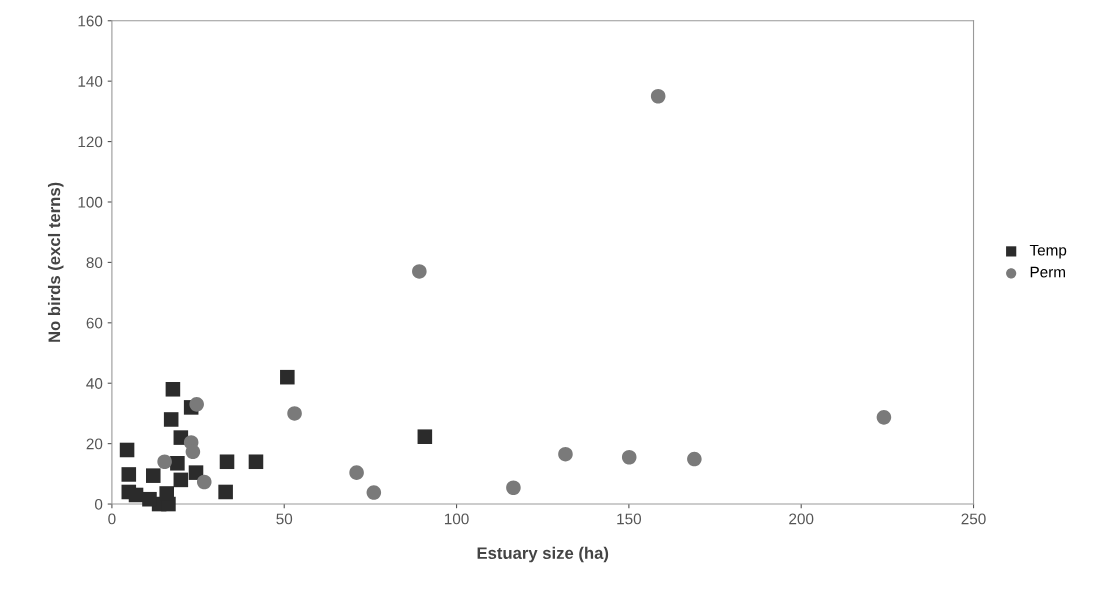 This screenshot has width=1119, height=593. Describe the element at coordinates (90, 142) in the screenshot. I see `y-tick-label: 120` at that location.